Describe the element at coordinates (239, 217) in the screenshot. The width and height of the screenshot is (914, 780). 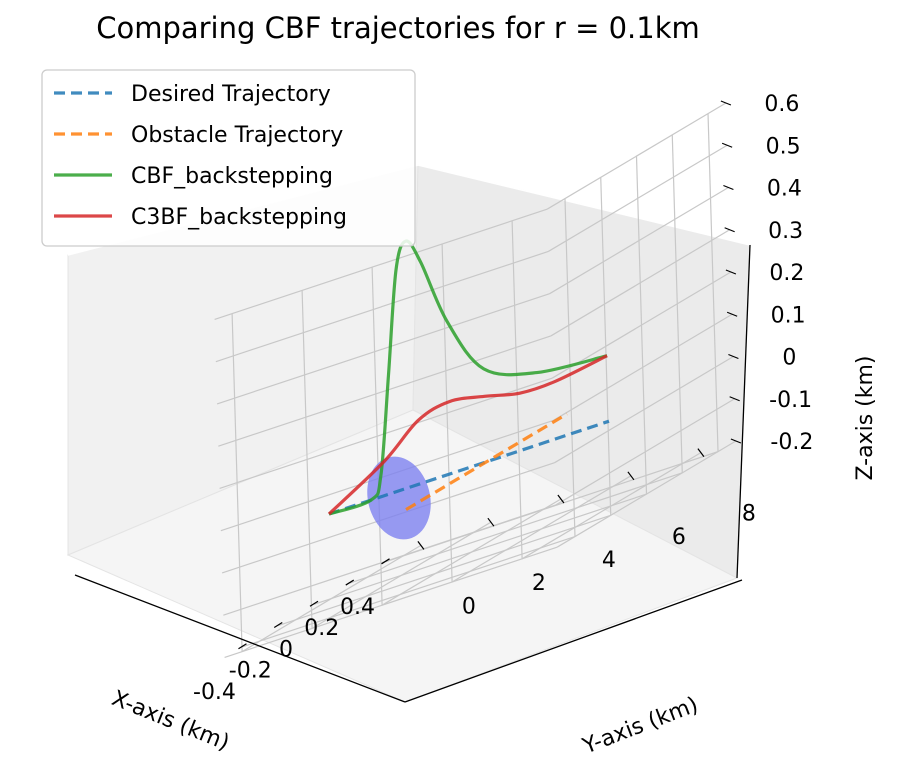
I see `legend-label: C3BF_backstepping` at that location.